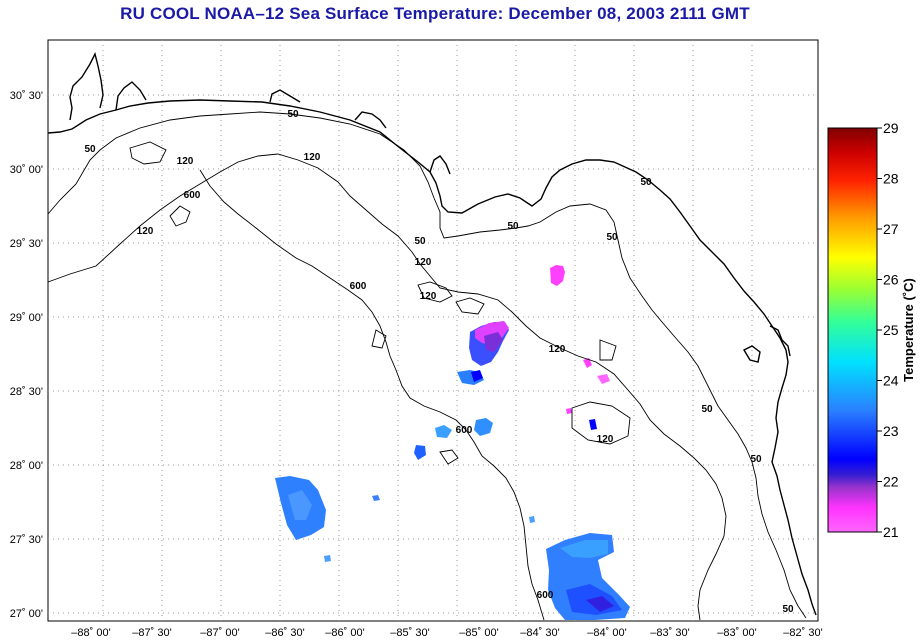  What do you see at coordinates (26, 614) in the screenshot?
I see `lat-tick-label: 27˚ 00'` at bounding box center [26, 614].